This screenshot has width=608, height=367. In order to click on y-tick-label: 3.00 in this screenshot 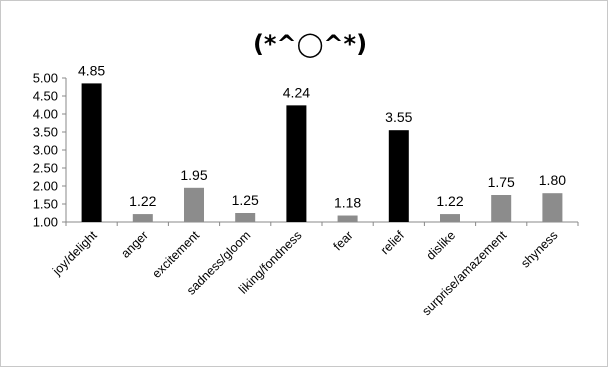, I will do `click(45, 150)`.